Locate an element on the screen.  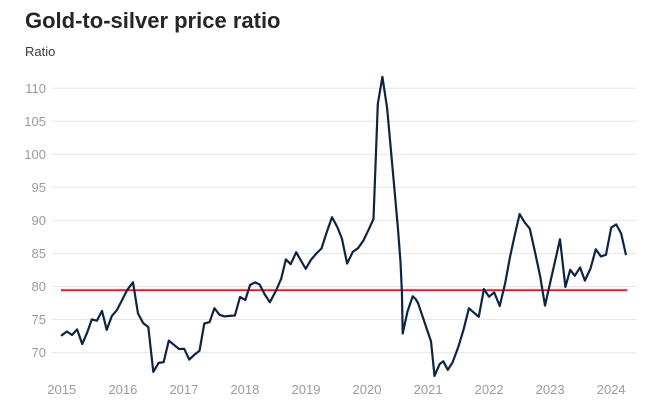
svg-text: 2015 is located at coordinates (61, 389).